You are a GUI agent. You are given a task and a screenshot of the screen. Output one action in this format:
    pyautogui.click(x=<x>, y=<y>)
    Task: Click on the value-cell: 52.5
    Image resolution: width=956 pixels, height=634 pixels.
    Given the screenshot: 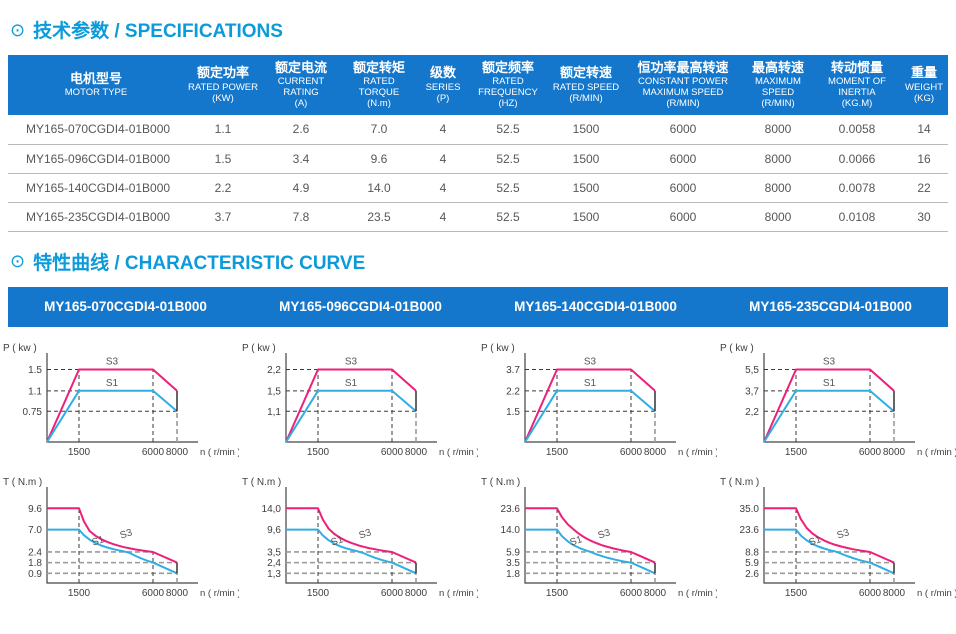 What is the action you would take?
    pyautogui.click(x=508, y=188)
    